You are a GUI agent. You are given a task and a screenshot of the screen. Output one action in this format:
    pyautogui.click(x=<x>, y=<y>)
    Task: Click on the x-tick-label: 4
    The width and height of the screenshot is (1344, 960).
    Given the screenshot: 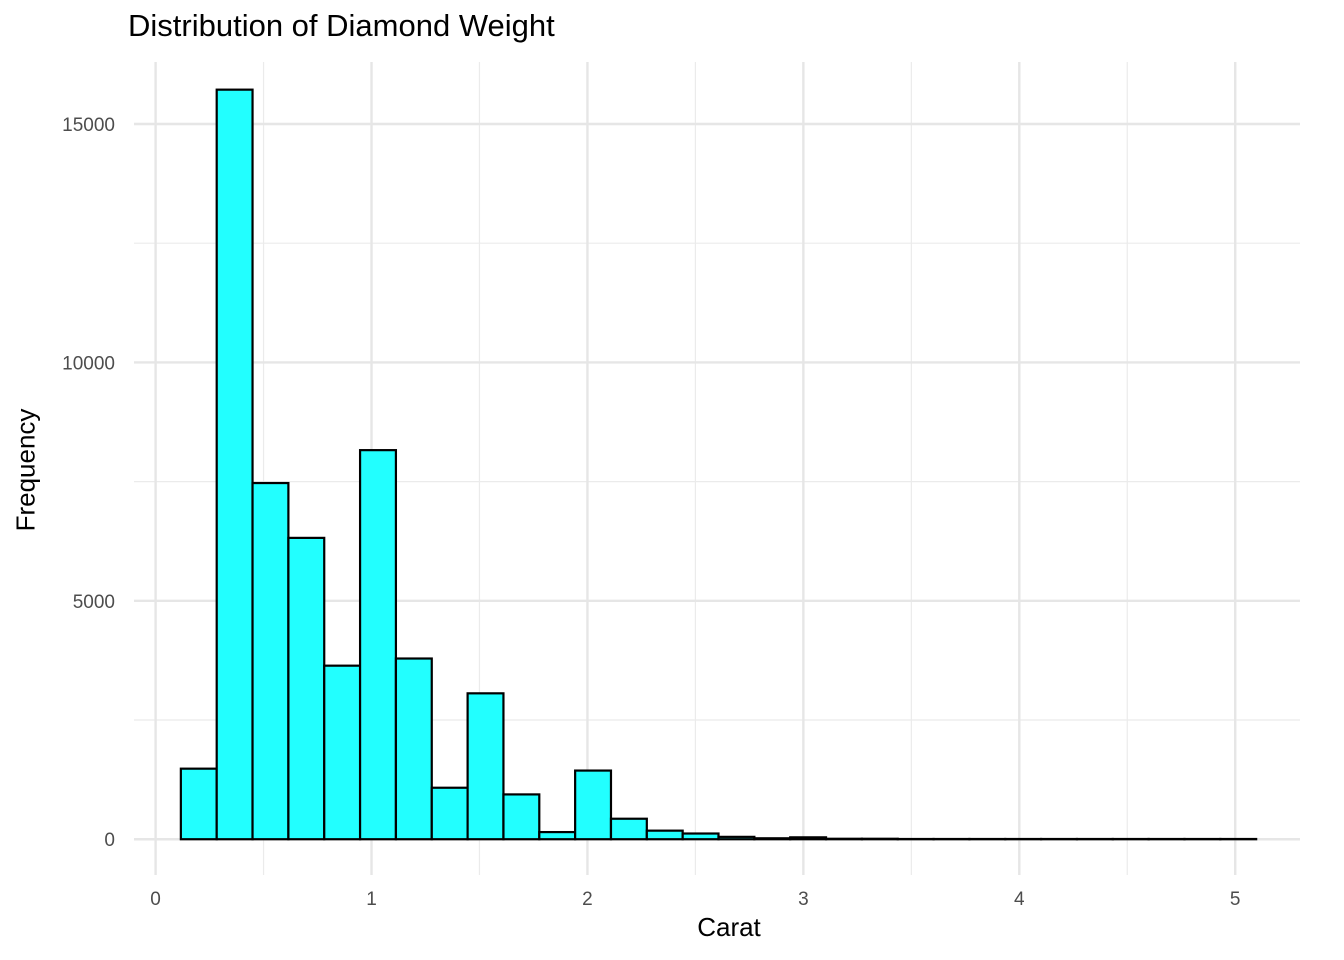 What is the action you would take?
    pyautogui.click(x=1019, y=899)
    